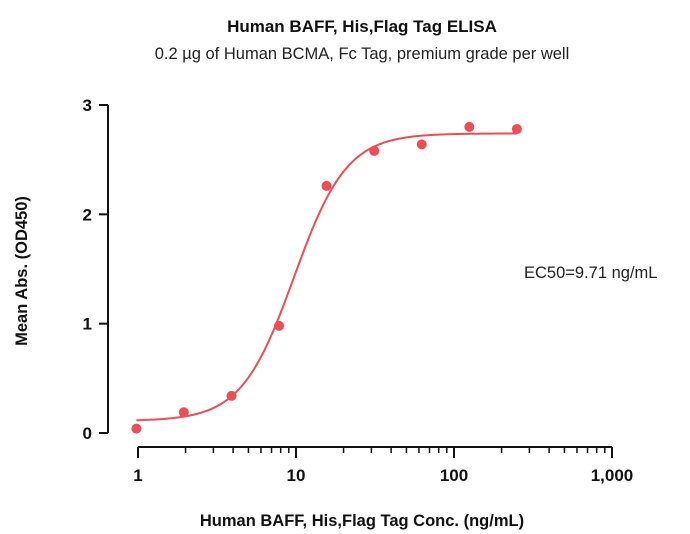 The image size is (690, 534). Describe the element at coordinates (383, 465) in the screenshot. I see `x-axis: 1 10 100 1,000` at that location.